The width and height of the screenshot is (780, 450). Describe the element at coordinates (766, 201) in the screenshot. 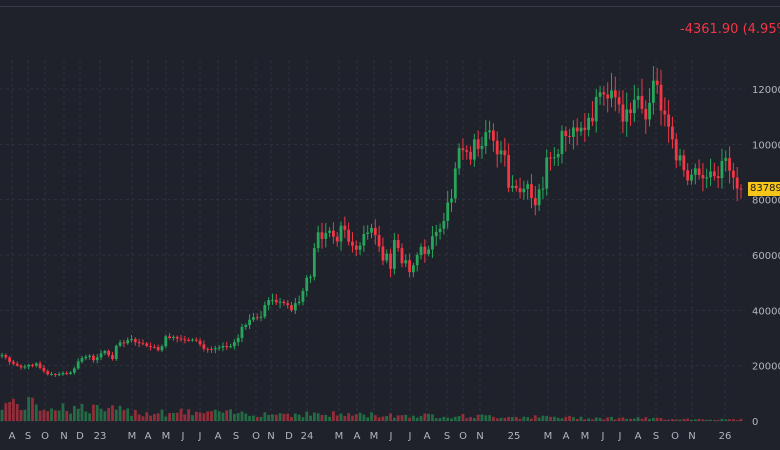

I see `y-tick-label: 80000` at that location.